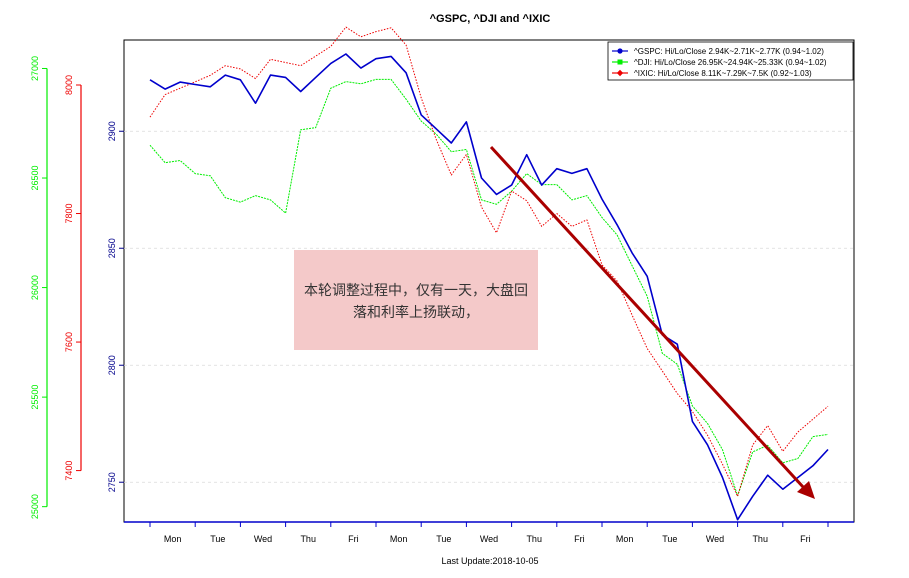 This screenshot has height=578, width=909. I want to click on ixic-axis: 7400 7600 7800 8000, so click(73, 278).